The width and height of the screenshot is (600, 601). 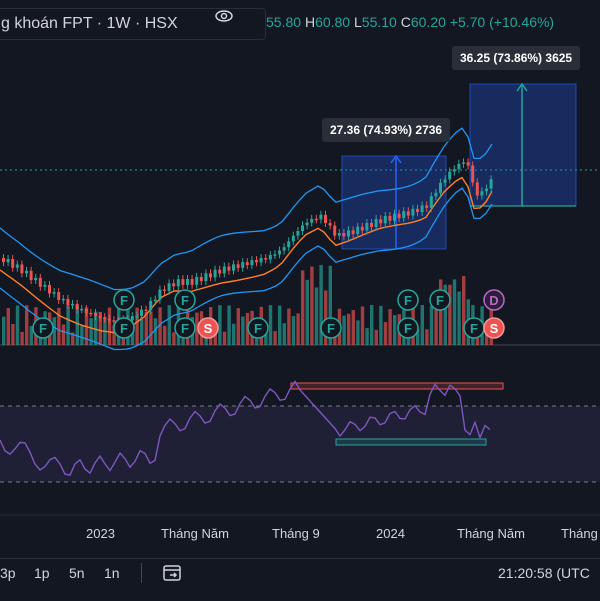 I want to click on high-label: H, so click(x=310, y=22).